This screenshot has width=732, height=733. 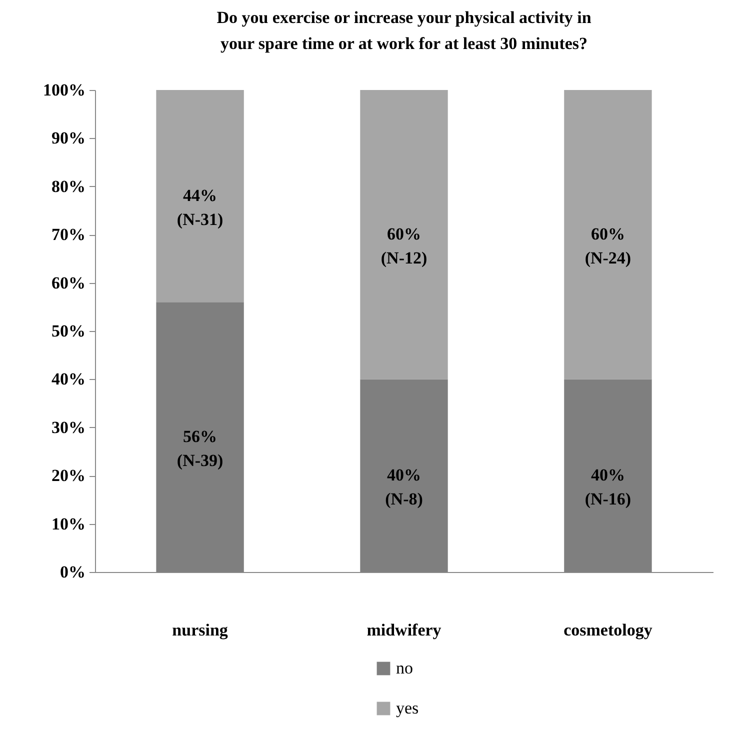 I want to click on y-tick-label: 10%, so click(x=69, y=524).